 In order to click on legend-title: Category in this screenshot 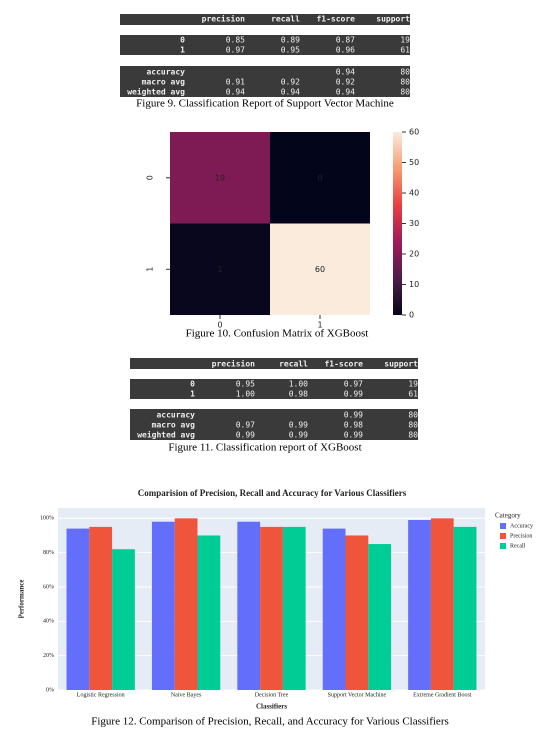, I will do `click(508, 516)`.